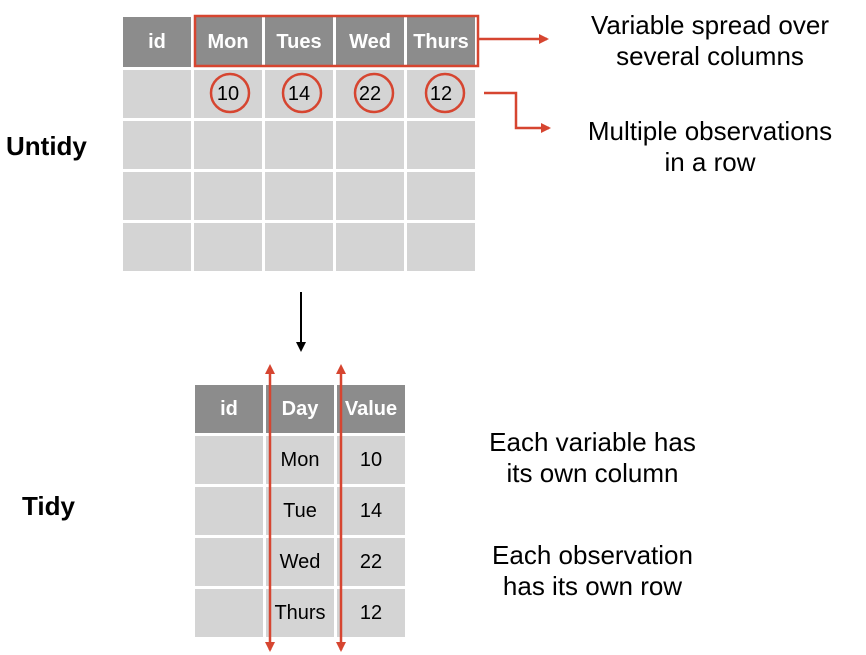  Describe the element at coordinates (710, 162) in the screenshot. I see `note-line: in a row` at that location.